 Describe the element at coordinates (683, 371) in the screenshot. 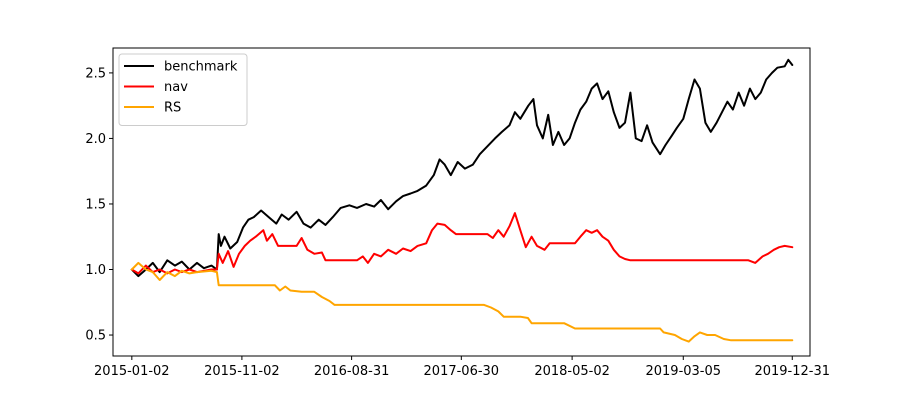

I see `x-tick-label: 2019-03-05` at that location.